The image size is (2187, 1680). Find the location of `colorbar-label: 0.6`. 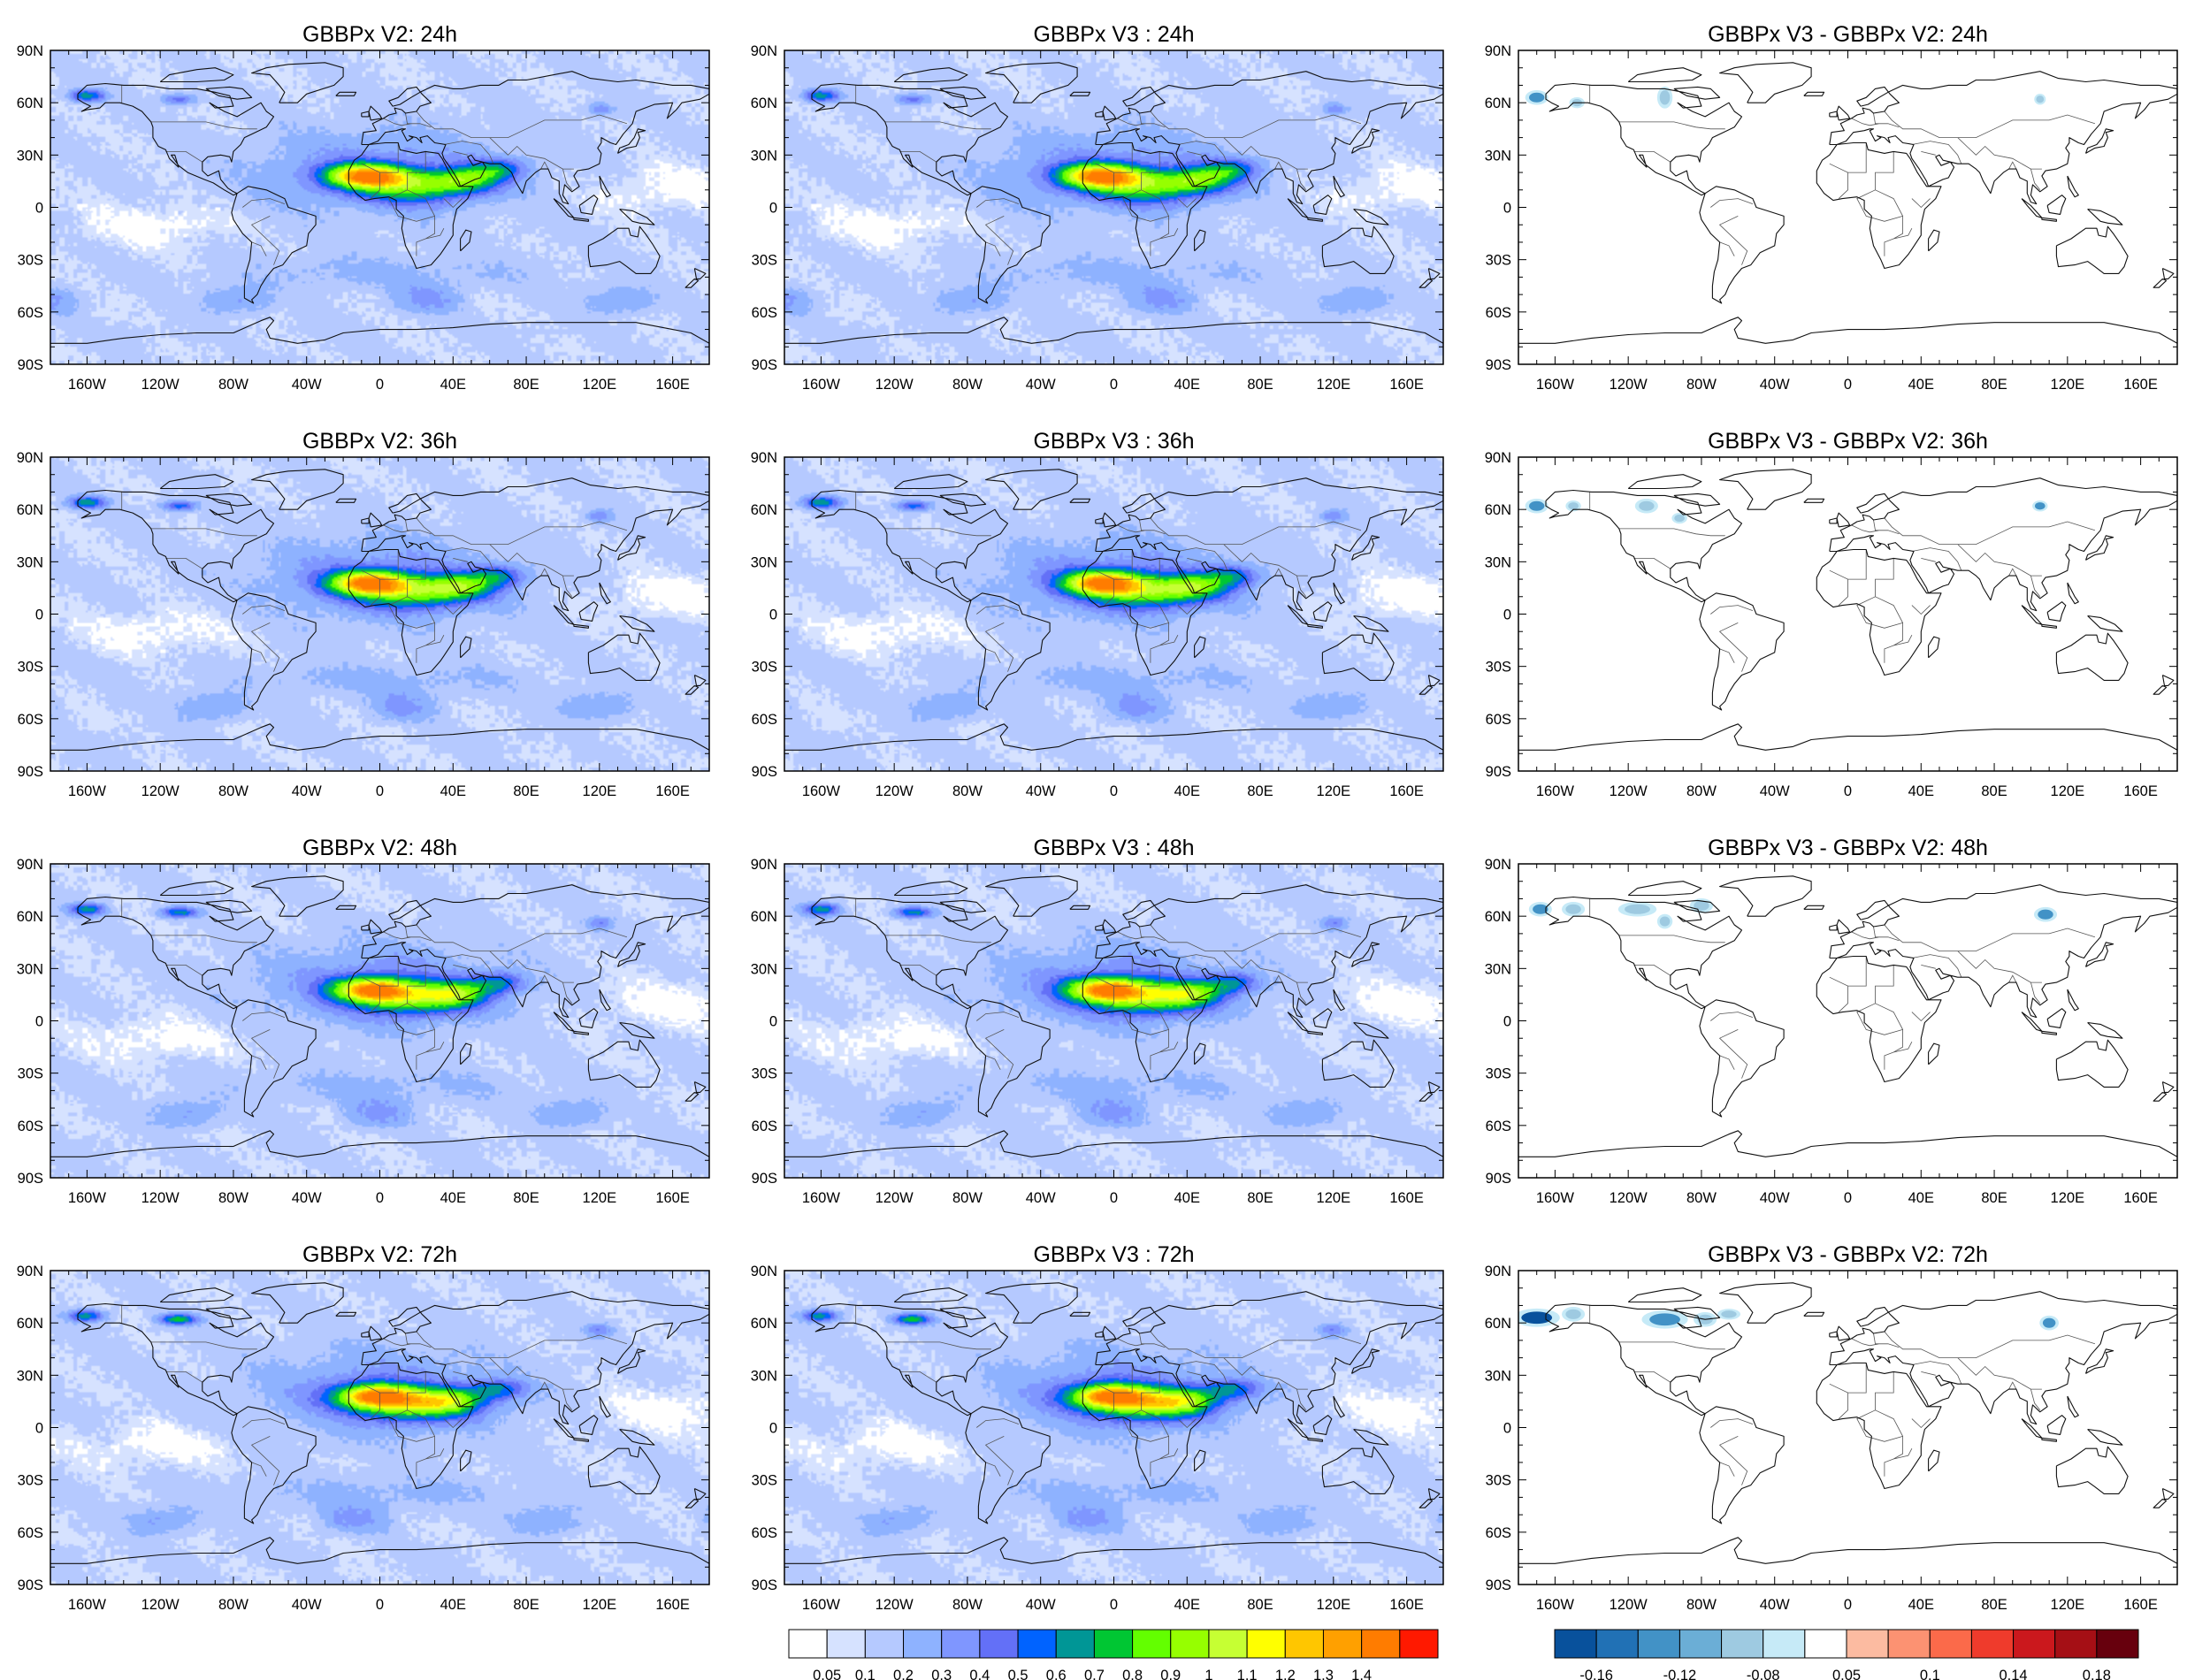

colorbar-label: 0.6 is located at coordinates (1056, 1674).